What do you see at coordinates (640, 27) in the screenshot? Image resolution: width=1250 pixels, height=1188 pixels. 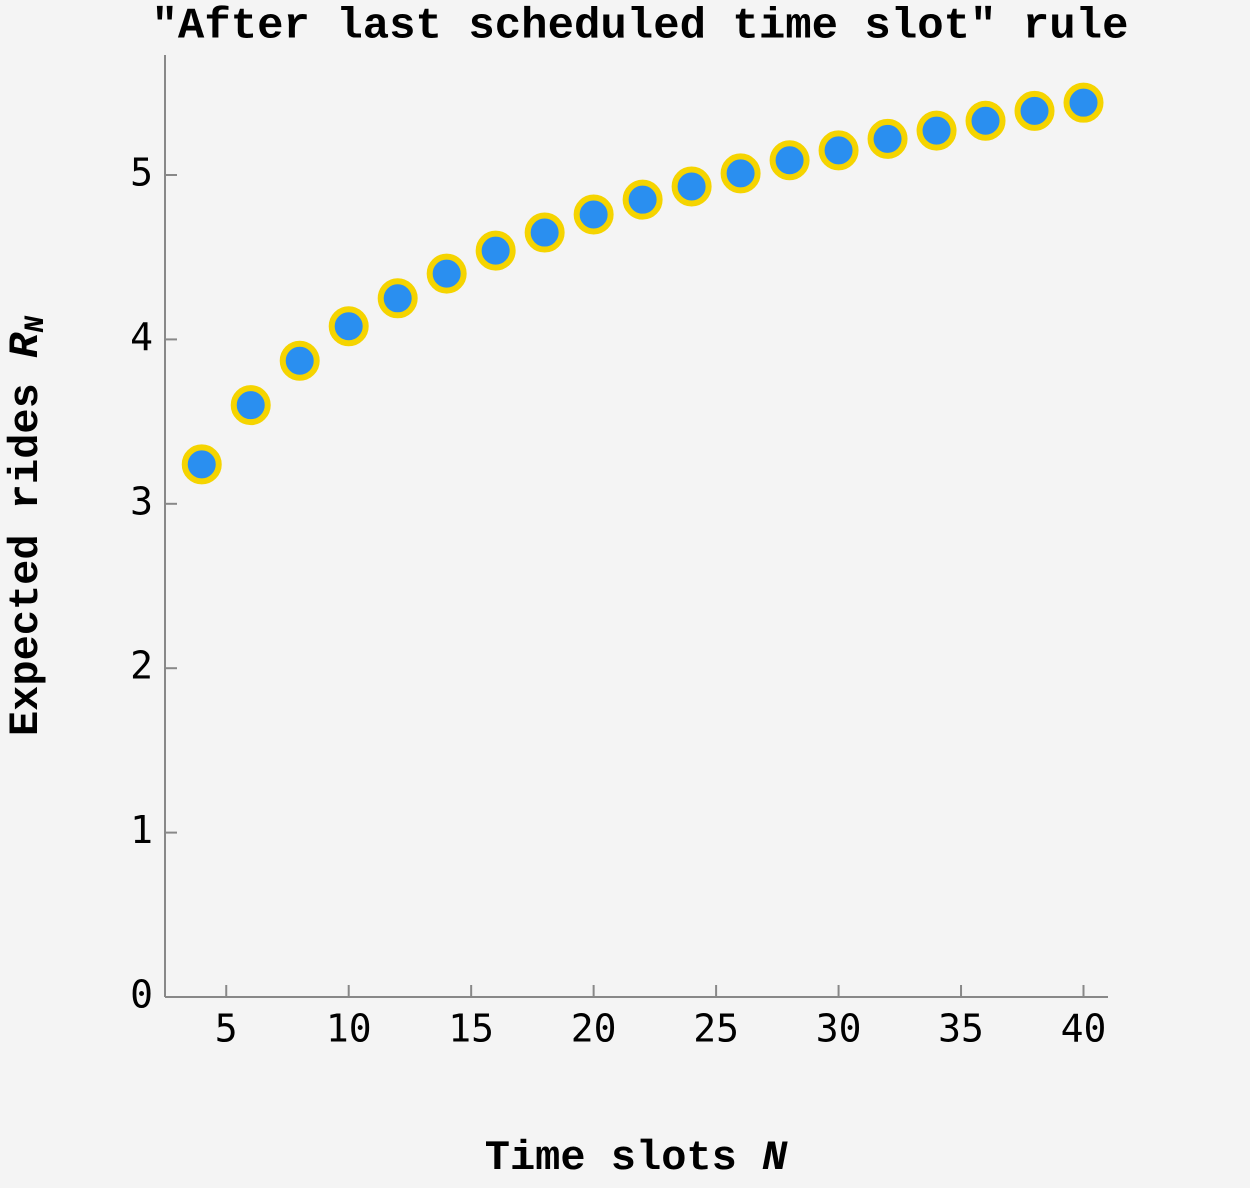 I see `chart-title: "After last scheduled time slot" rule` at bounding box center [640, 27].